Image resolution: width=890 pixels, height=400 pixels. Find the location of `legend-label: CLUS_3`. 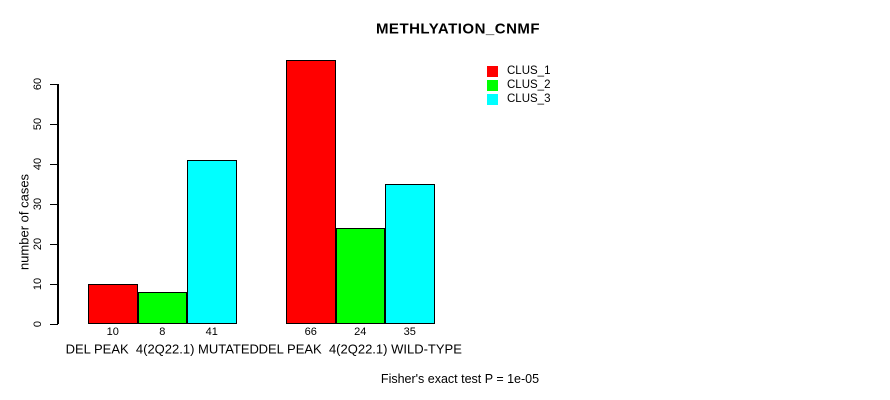

legend-label: CLUS_3 is located at coordinates (529, 98).